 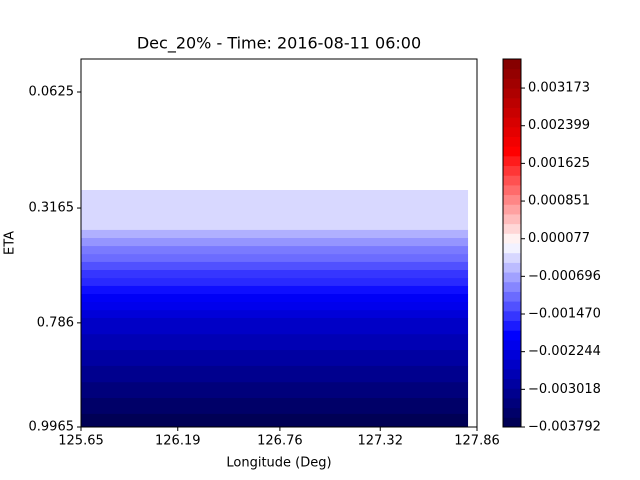 What do you see at coordinates (559, 238) in the screenshot?
I see `colorbar-tick-label: 0.000077` at bounding box center [559, 238].